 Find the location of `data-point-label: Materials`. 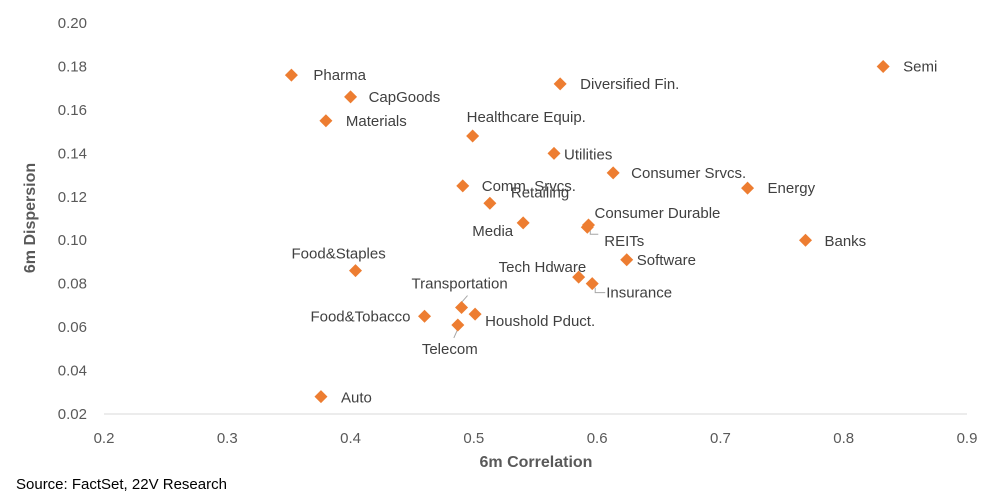

data-point-label: Materials is located at coordinates (376, 121).